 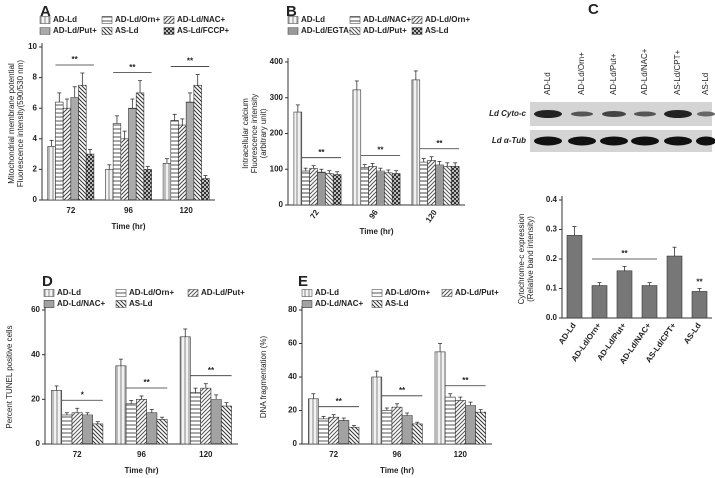 I want to click on y-axis-label: Fluorescence intensity, so click(x=254, y=134).